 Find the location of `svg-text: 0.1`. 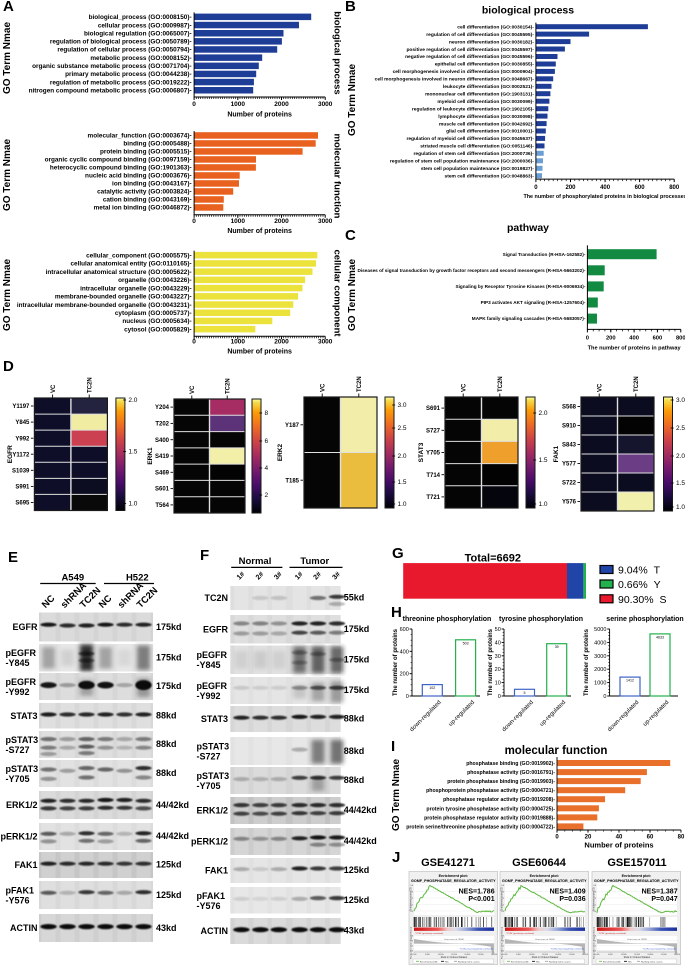

svg-text: 0.1 is located at coordinates (503, 906).